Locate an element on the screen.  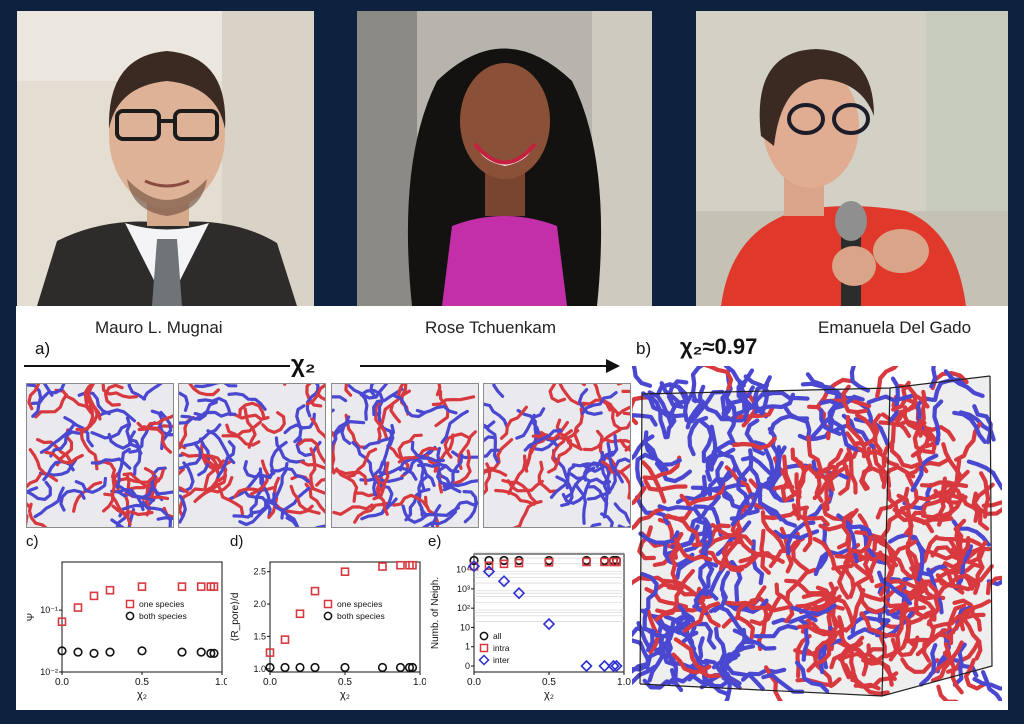
panel-a-label: a) is located at coordinates (43, 348).